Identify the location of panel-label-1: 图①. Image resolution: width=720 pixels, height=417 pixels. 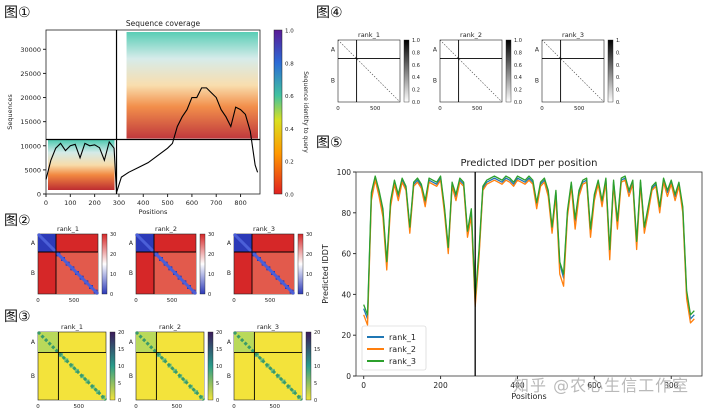
(17, 13).